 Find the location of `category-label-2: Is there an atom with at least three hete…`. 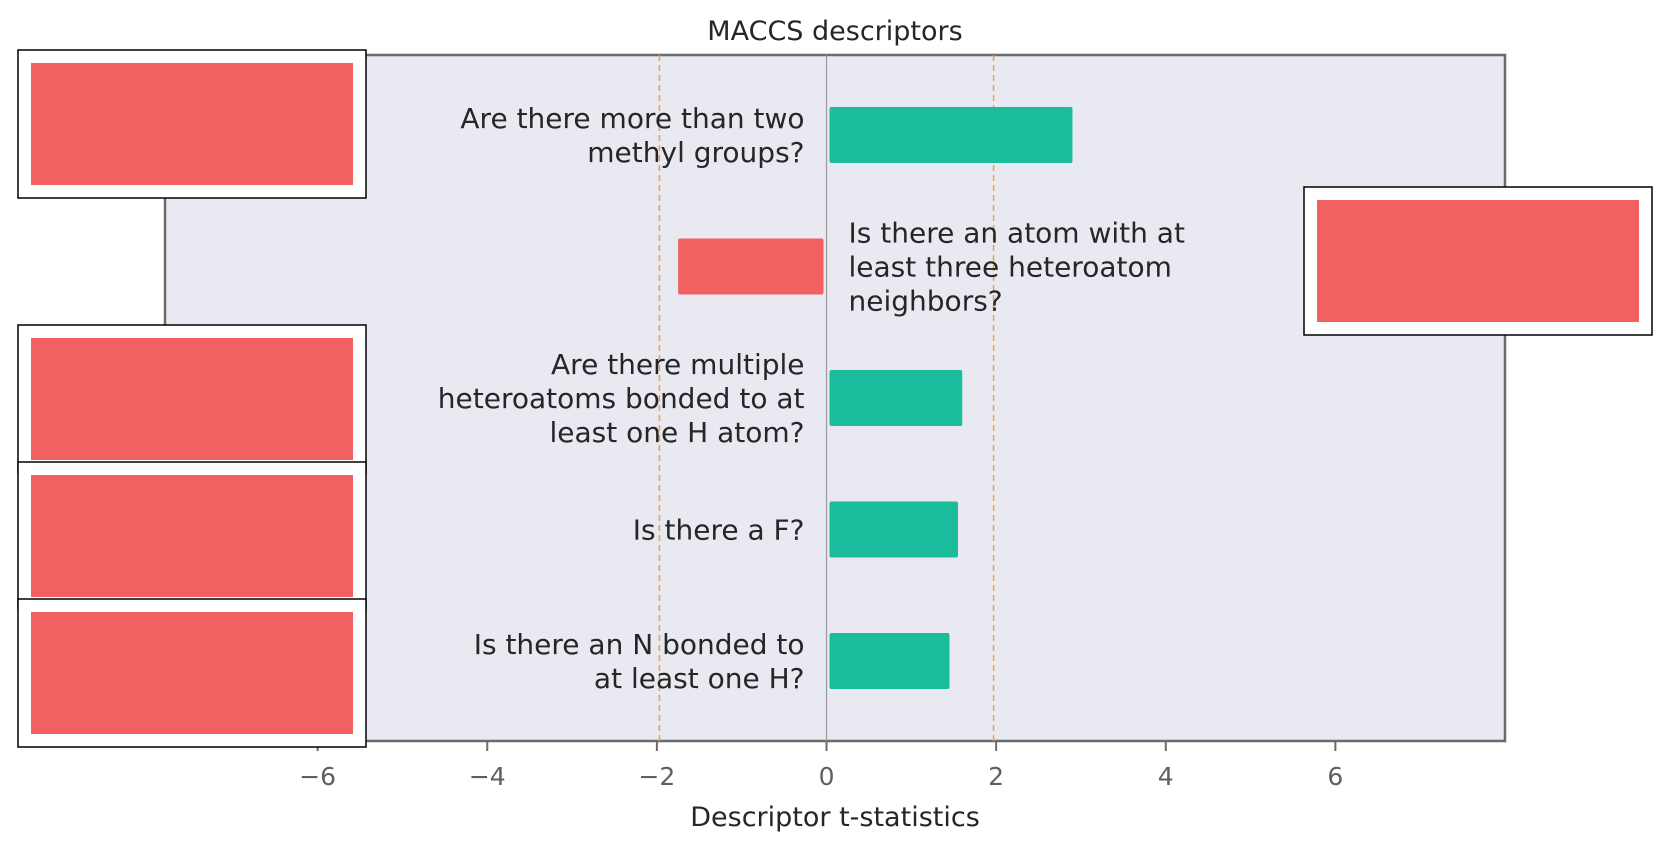

category-label-2: Is there an atom with at least three hete… is located at coordinates (1017, 267).